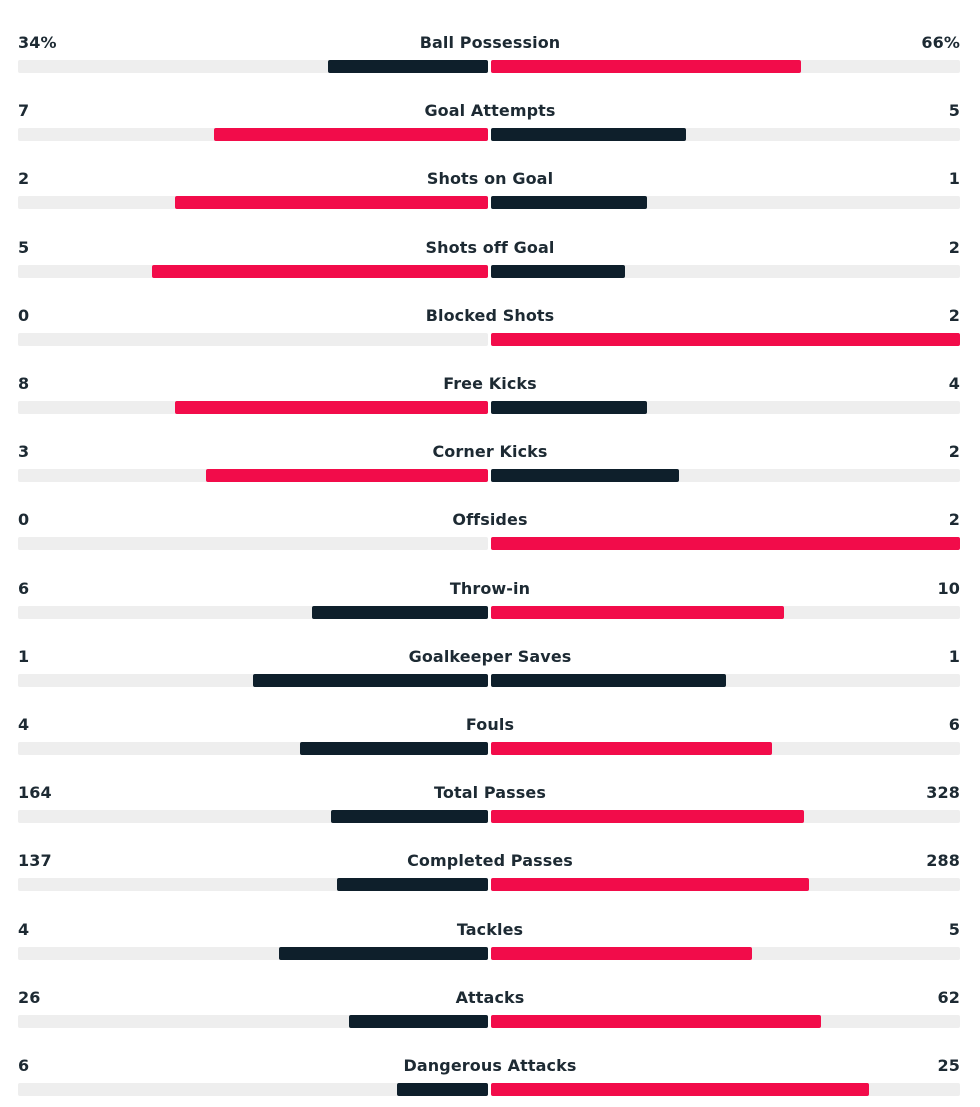  Describe the element at coordinates (490, 520) in the screenshot. I see `stat-label: Offsides` at that location.